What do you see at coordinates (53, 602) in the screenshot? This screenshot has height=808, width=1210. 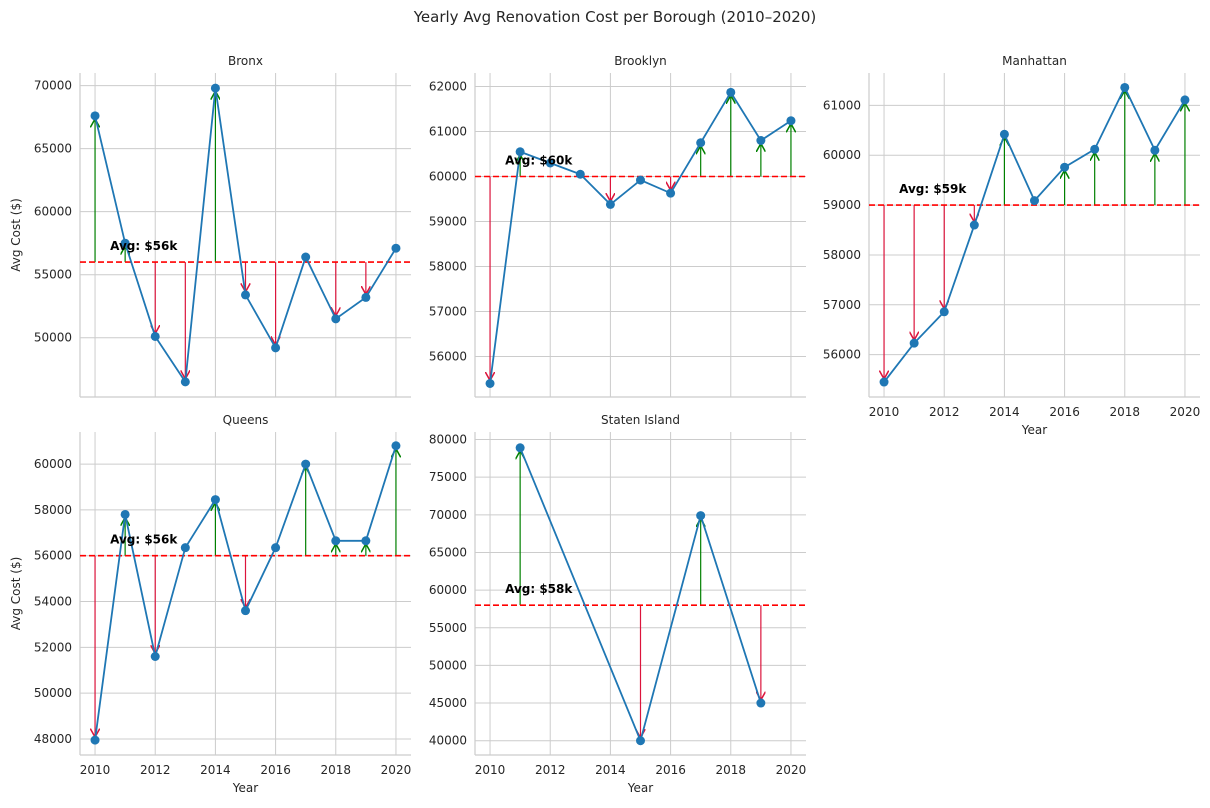 I see `y-tick-label: 54000` at bounding box center [53, 602].